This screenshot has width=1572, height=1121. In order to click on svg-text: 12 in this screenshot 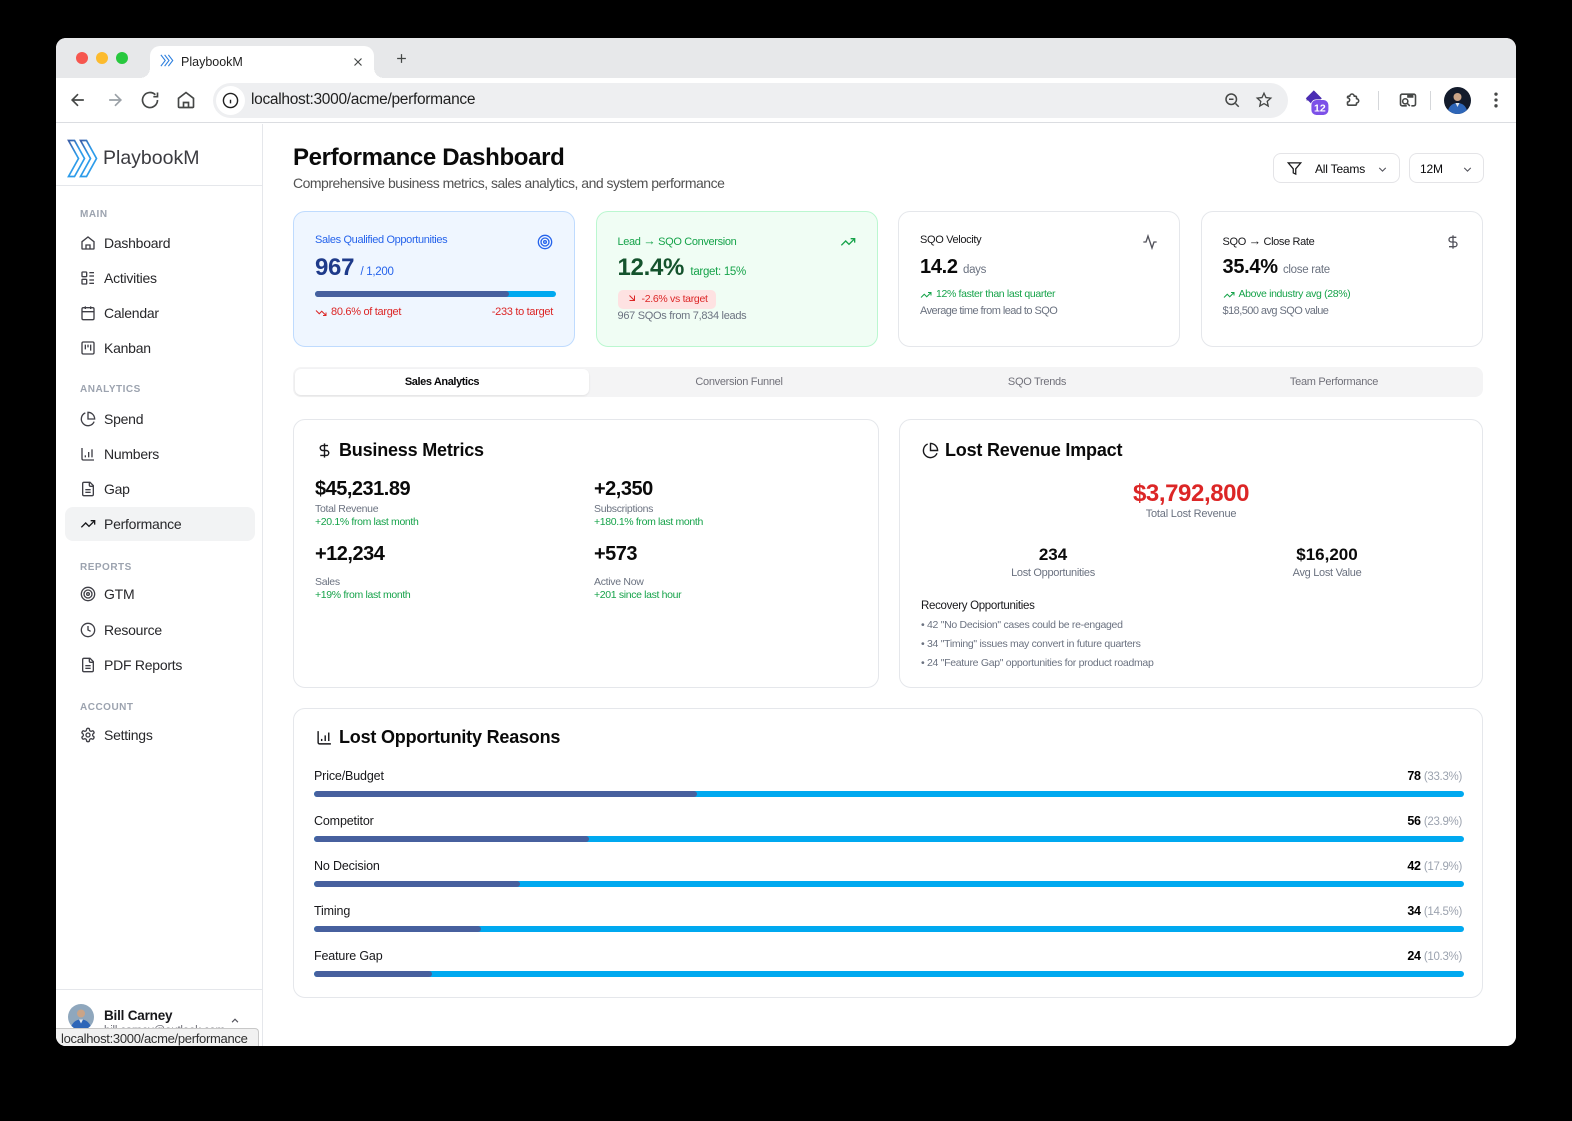, I will do `click(1320, 108)`.